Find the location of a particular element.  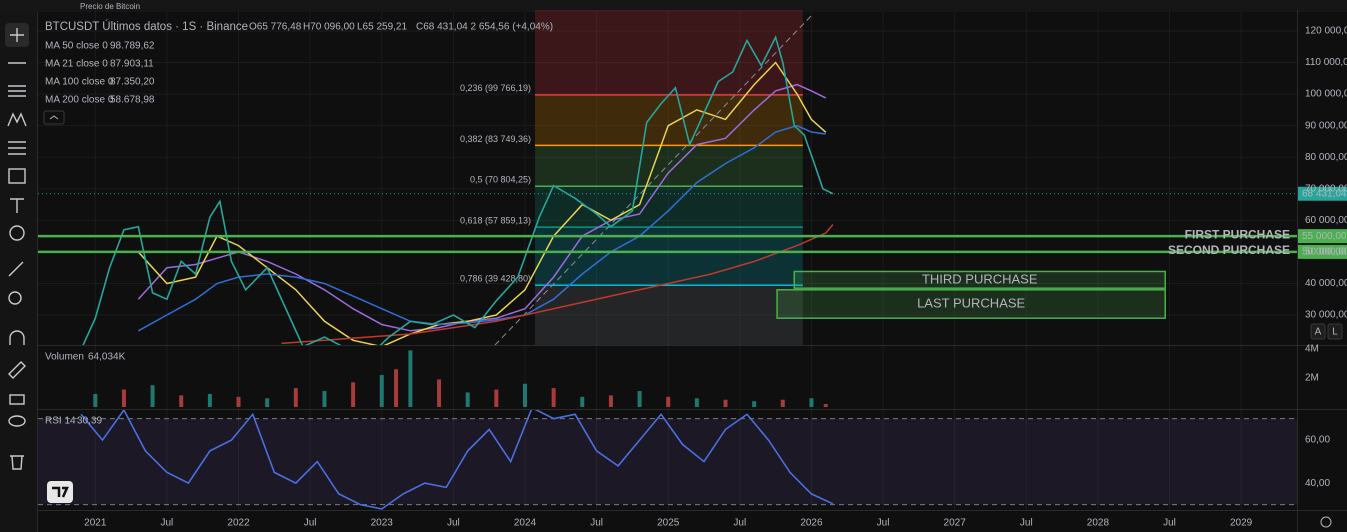

fib-label: 0,5 (70 804,25) is located at coordinates (500, 180).